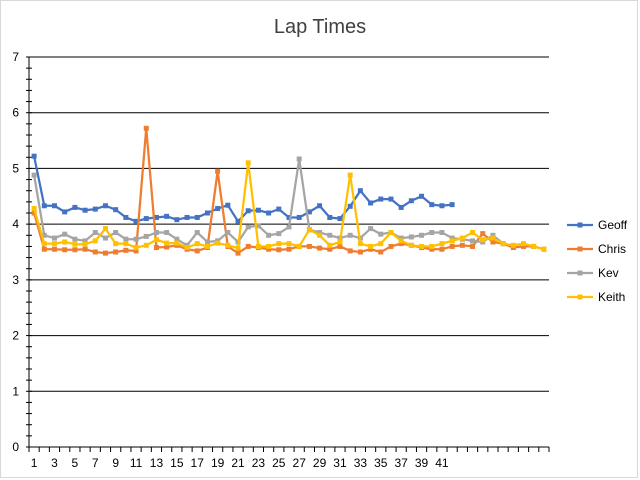 The height and width of the screenshot is (480, 640). What do you see at coordinates (54, 463) in the screenshot?
I see `x-tick-label: 3` at bounding box center [54, 463].